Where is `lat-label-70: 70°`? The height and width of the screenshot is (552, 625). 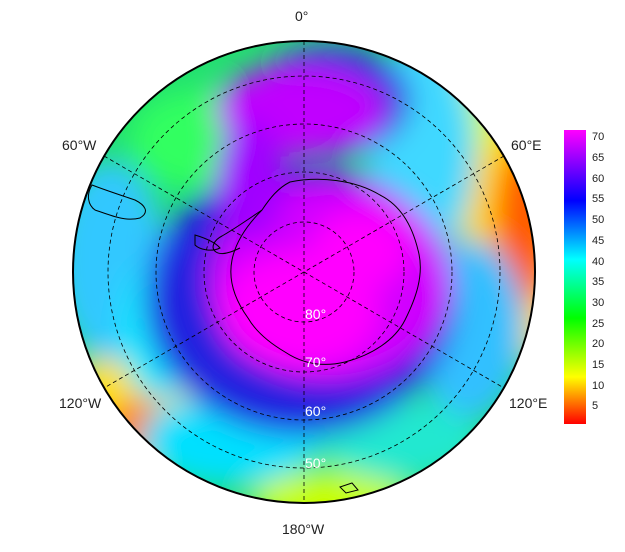
lat-label-70: 70° is located at coordinates (316, 362).